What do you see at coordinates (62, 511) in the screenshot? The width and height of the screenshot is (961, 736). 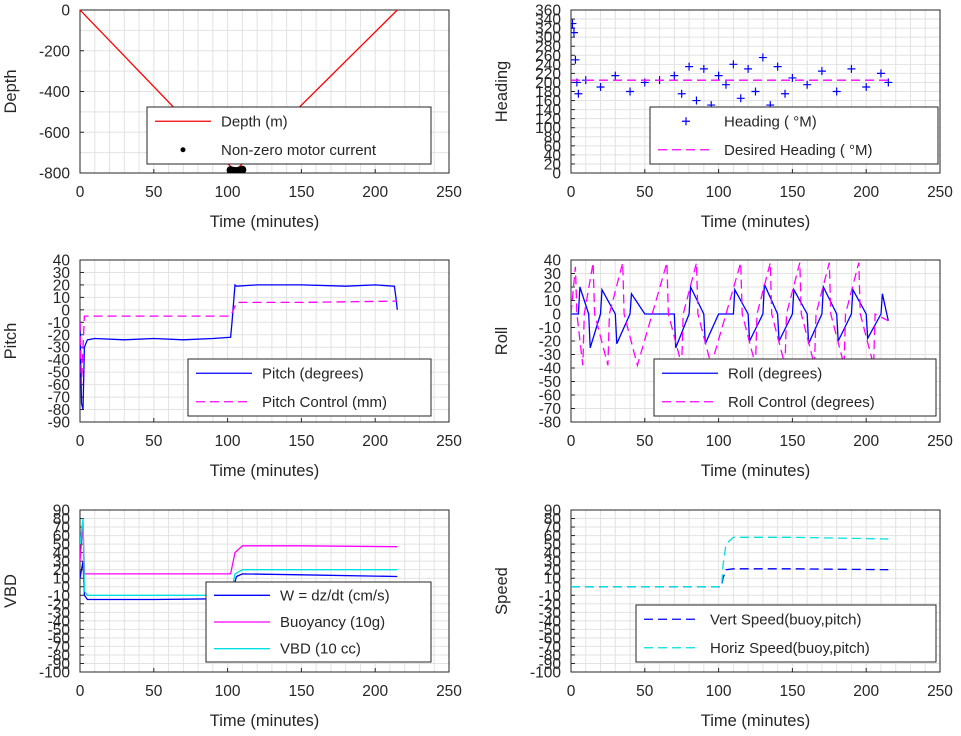 I see `y-tick-label: 90` at bounding box center [62, 511].